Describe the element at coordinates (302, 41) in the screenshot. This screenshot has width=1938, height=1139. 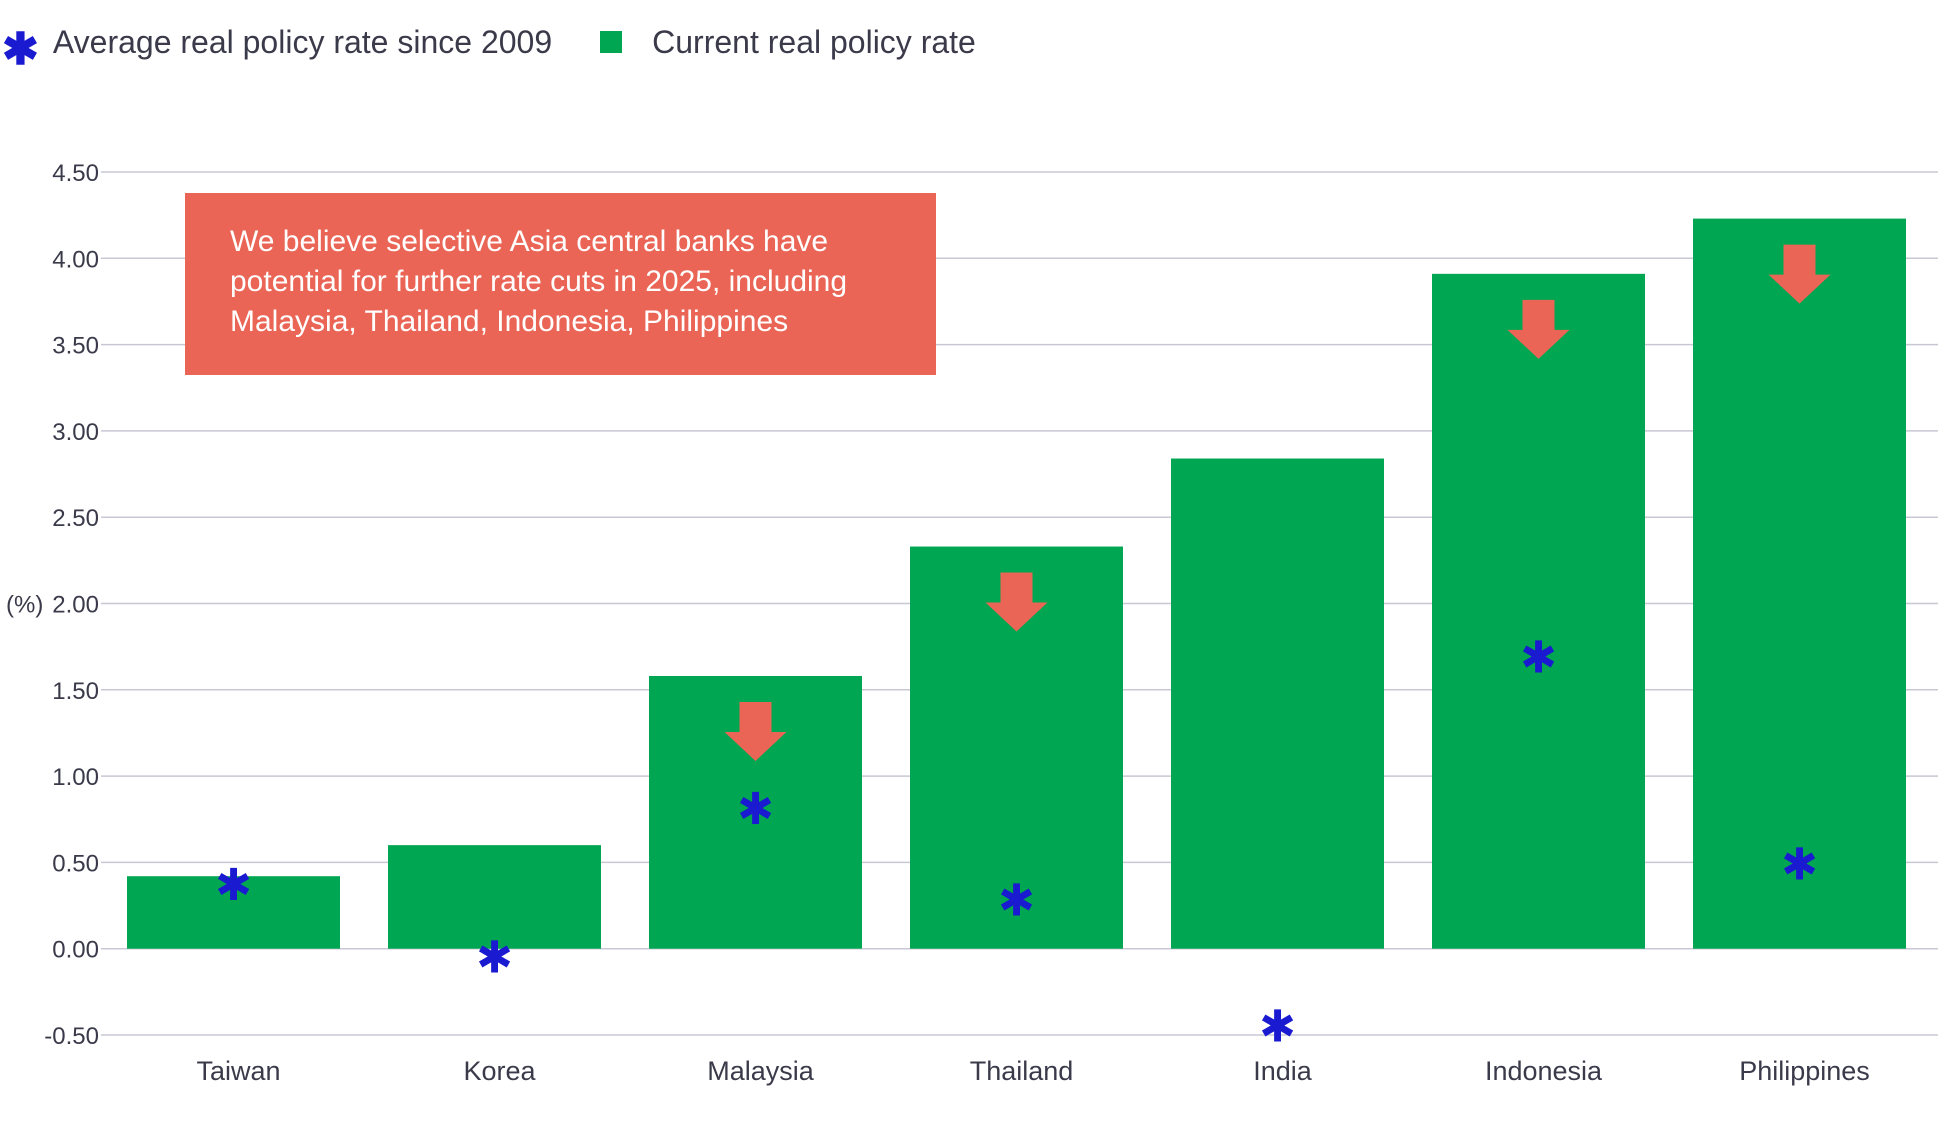
I see `legend-label-average: Average real policy rate since 2009` at that location.